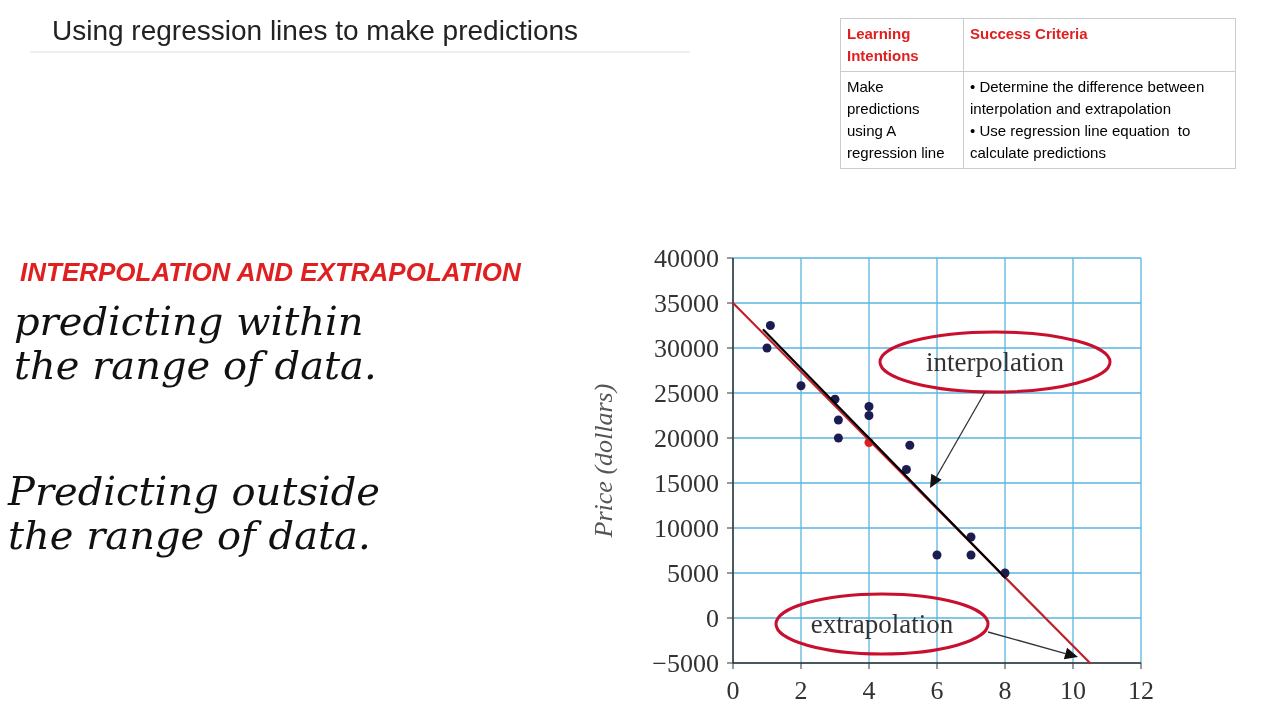 The width and height of the screenshot is (1280, 720). I want to click on y-tick-label: 30000, so click(686, 349).